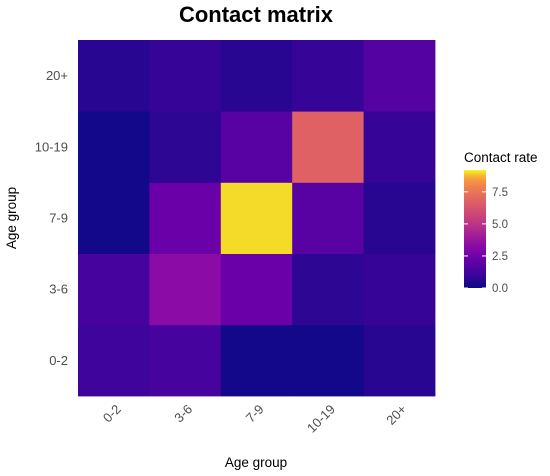  Describe the element at coordinates (399, 76) in the screenshot. I see `heatmap-cell-20+-20+` at that location.